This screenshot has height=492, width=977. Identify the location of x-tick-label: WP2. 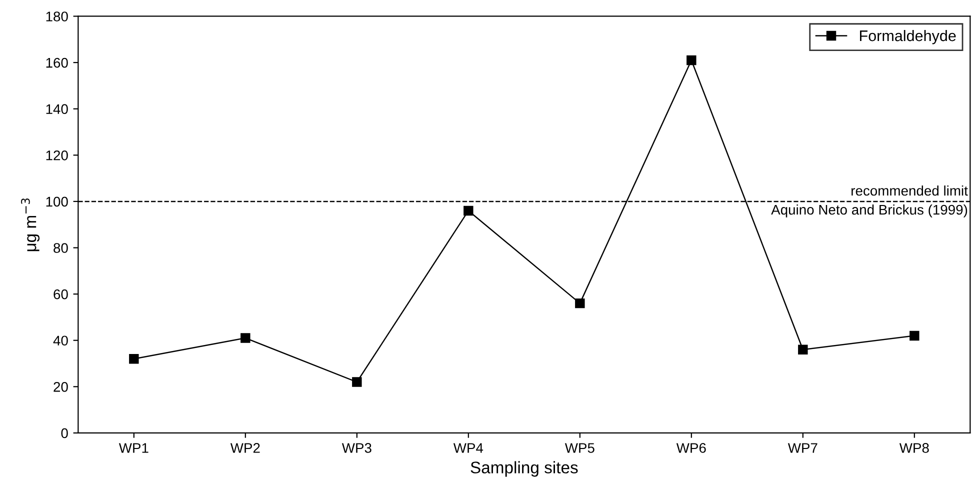
(245, 448).